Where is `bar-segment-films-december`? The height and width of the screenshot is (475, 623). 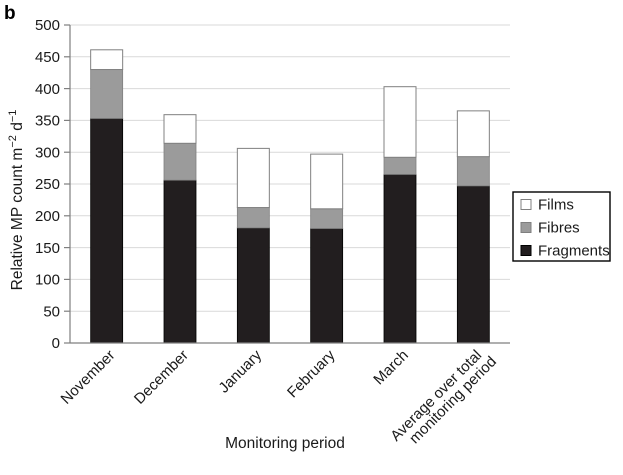 bar-segment-films-december is located at coordinates (180, 129).